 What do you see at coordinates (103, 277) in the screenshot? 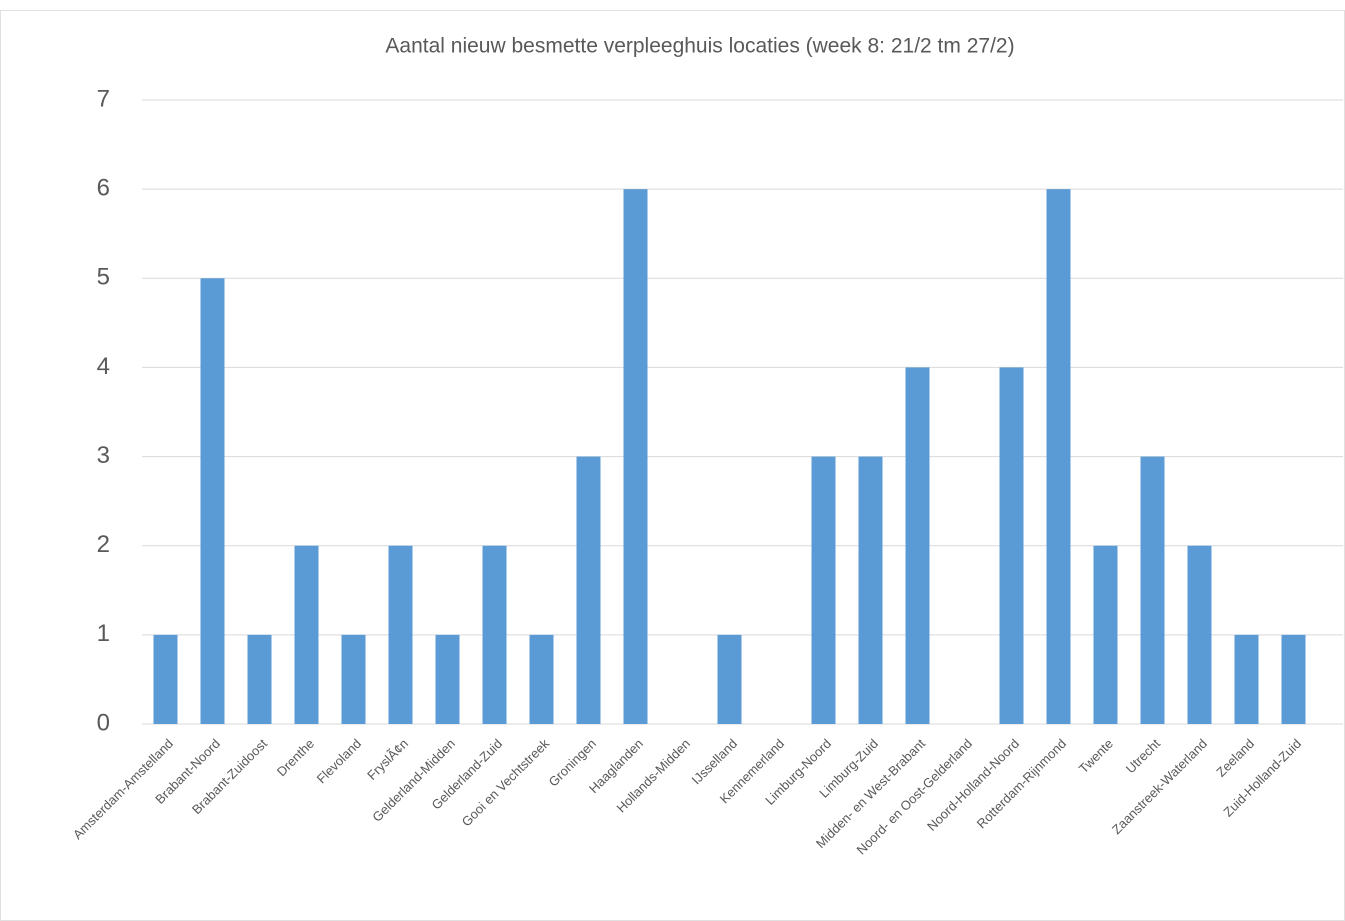
I see `y-tick-label: 5` at bounding box center [103, 277].